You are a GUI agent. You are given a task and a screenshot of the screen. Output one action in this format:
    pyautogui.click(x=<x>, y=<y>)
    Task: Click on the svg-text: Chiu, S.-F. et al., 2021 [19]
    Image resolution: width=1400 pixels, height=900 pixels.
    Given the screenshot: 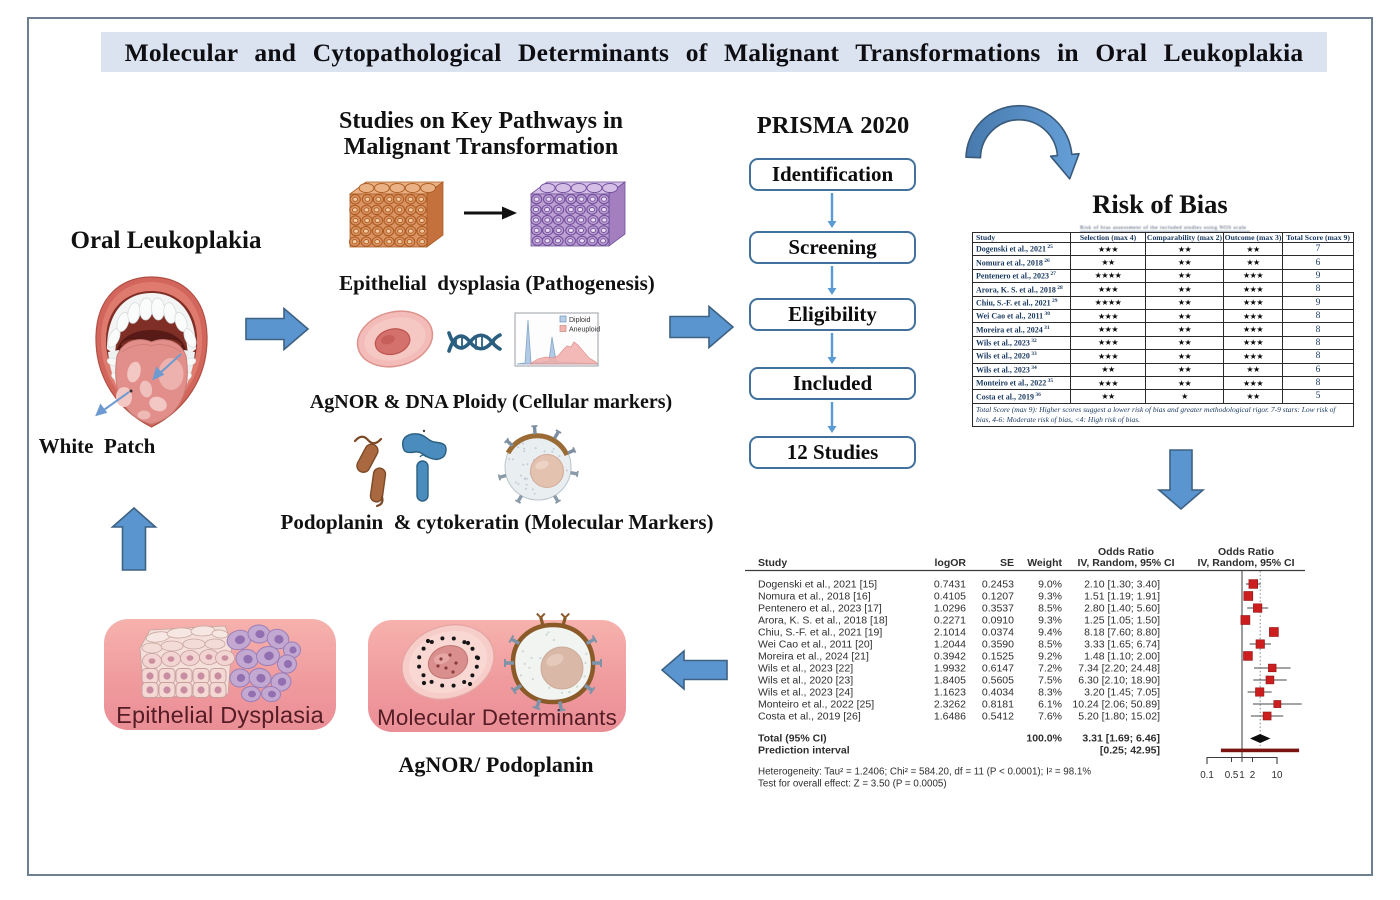 What is the action you would take?
    pyautogui.click(x=820, y=633)
    